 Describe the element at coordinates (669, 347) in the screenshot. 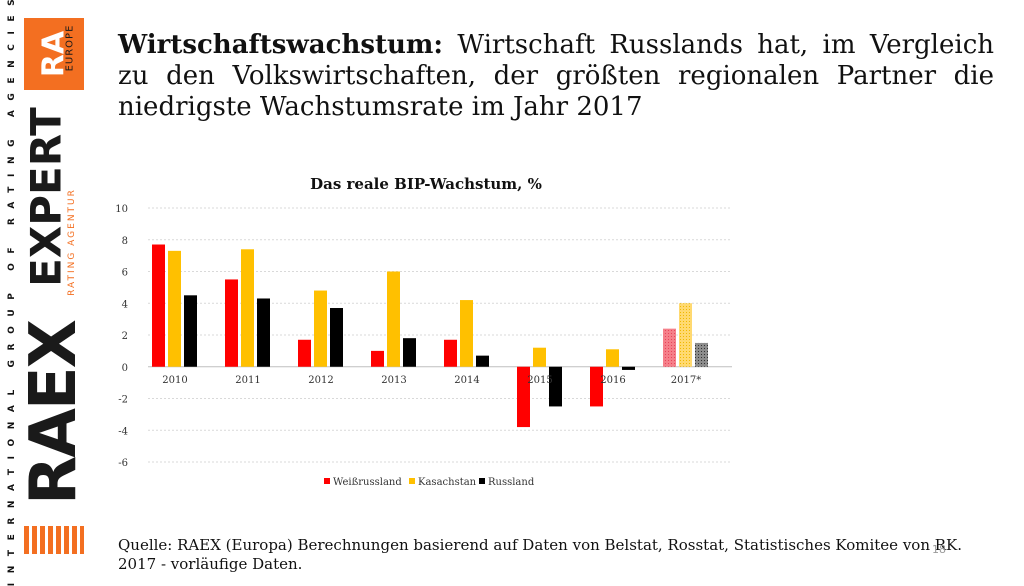

I see `bar-weißrussland-2017` at that location.